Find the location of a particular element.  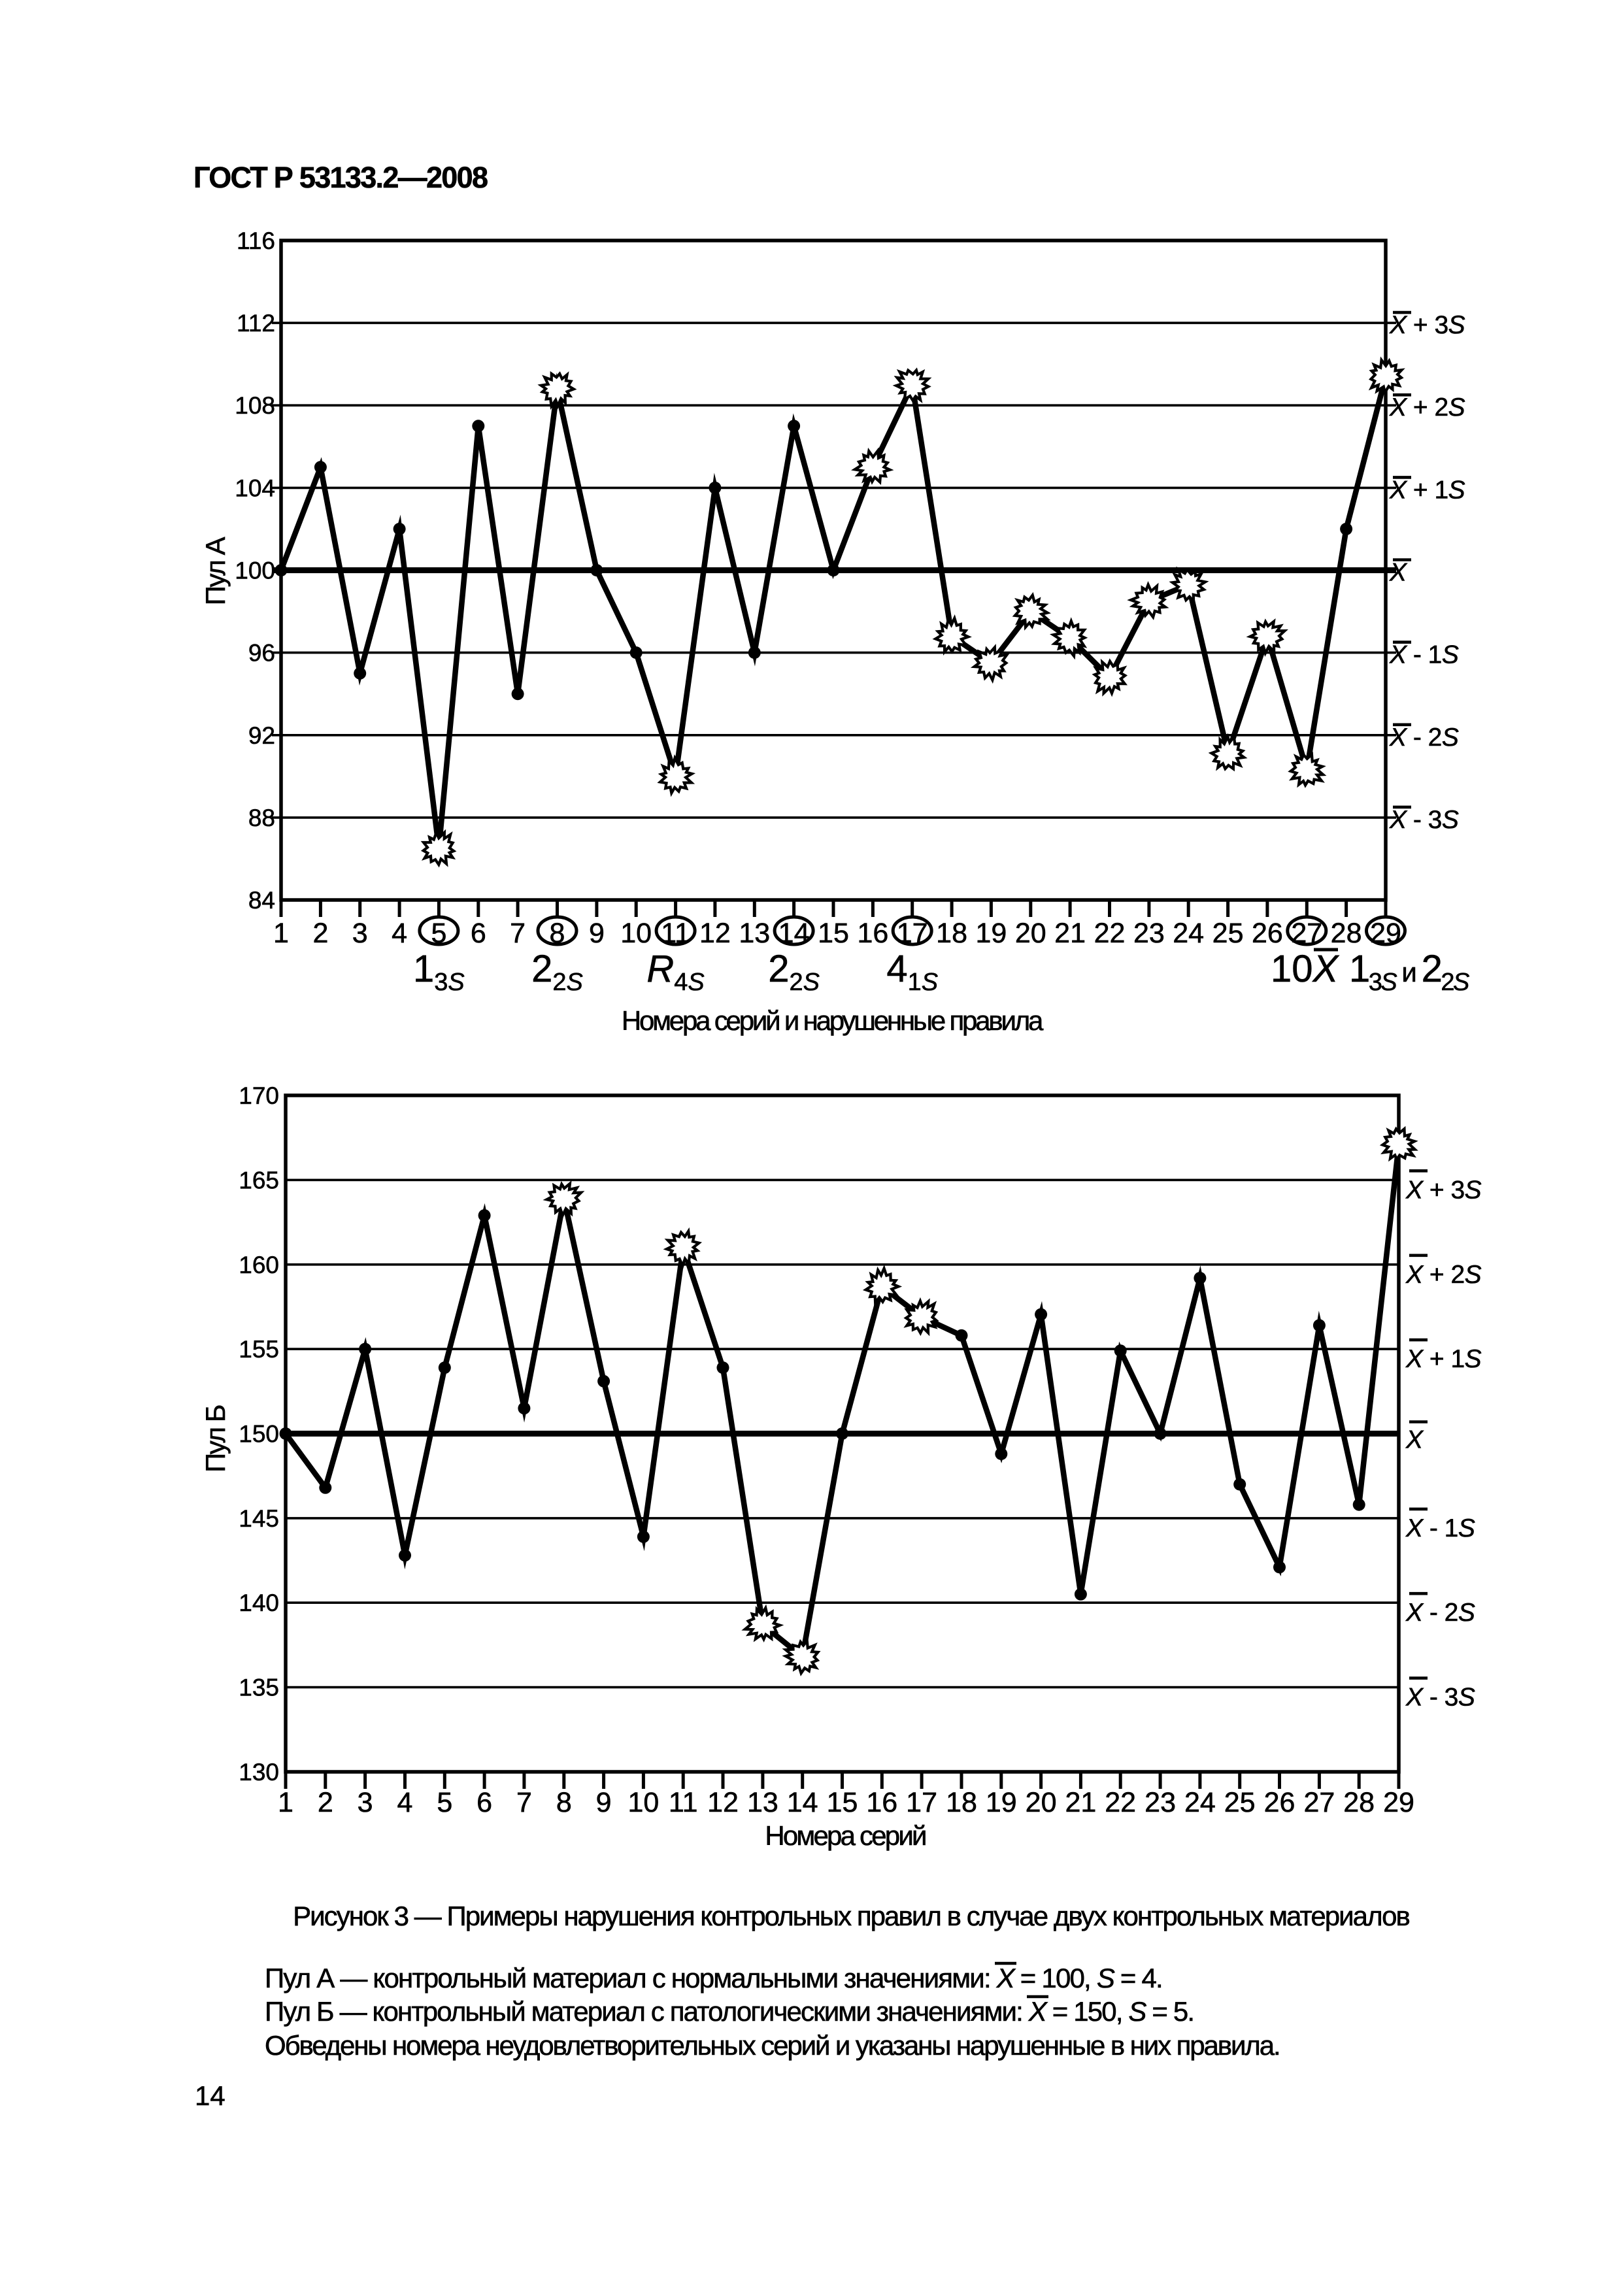

svg-text: 104 is located at coordinates (255, 487).